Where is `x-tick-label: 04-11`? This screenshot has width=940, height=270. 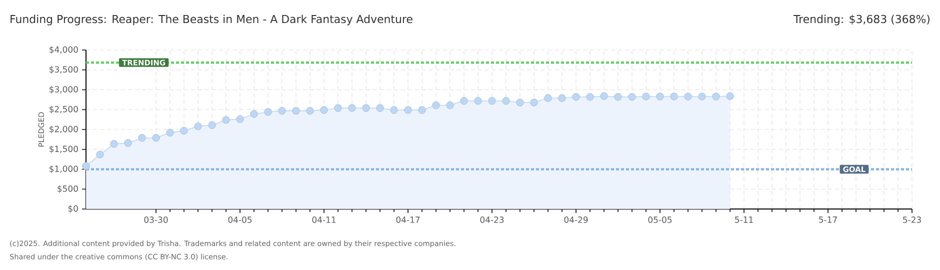 x-tick-label: 04-11 is located at coordinates (324, 219).